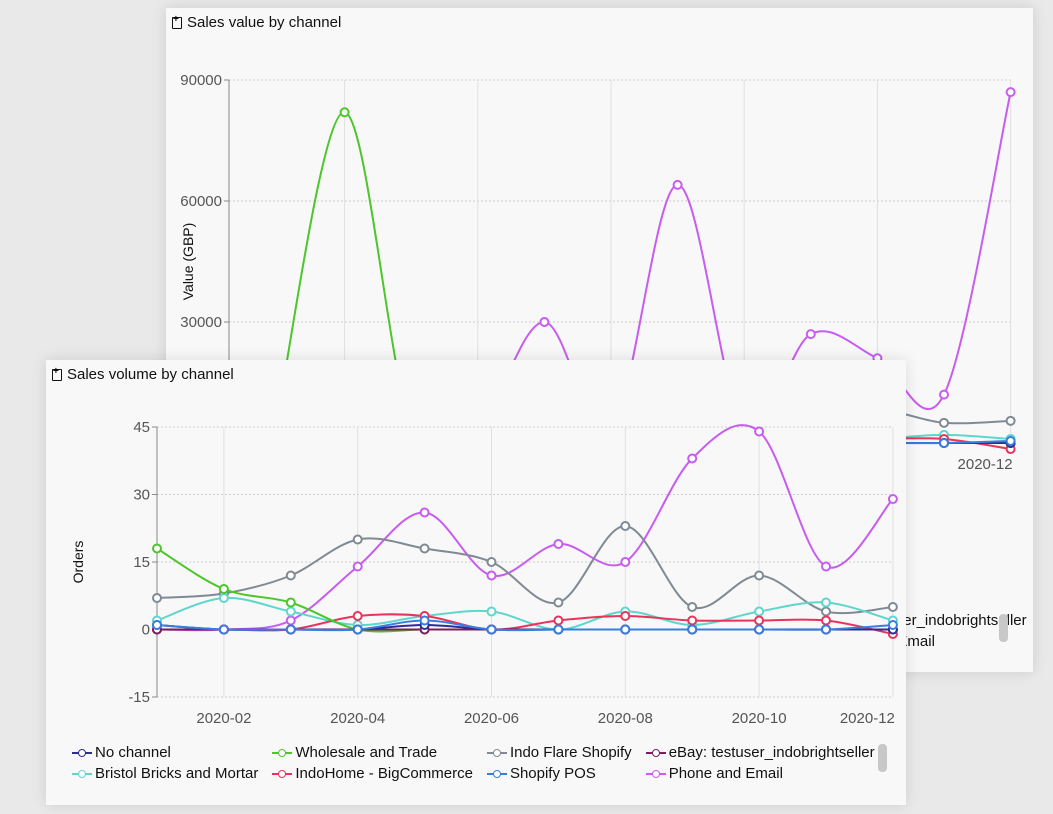 The width and height of the screenshot is (1053, 814). I want to click on legend-label: Bristol Bricks and Mortar, so click(177, 773).